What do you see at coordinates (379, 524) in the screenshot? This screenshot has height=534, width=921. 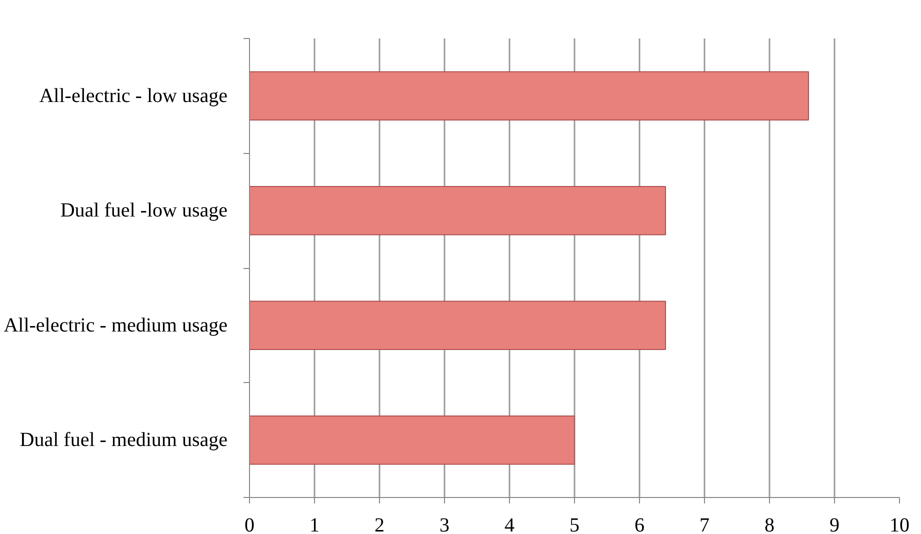 I see `x-tick-label: 2` at bounding box center [379, 524].